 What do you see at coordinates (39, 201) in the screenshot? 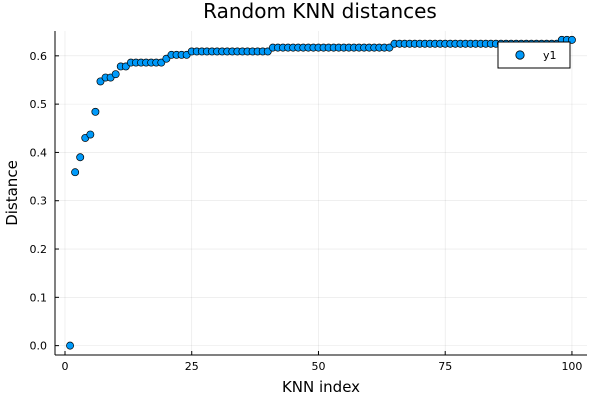
I see `y-tick-label: 0.3` at bounding box center [39, 201].